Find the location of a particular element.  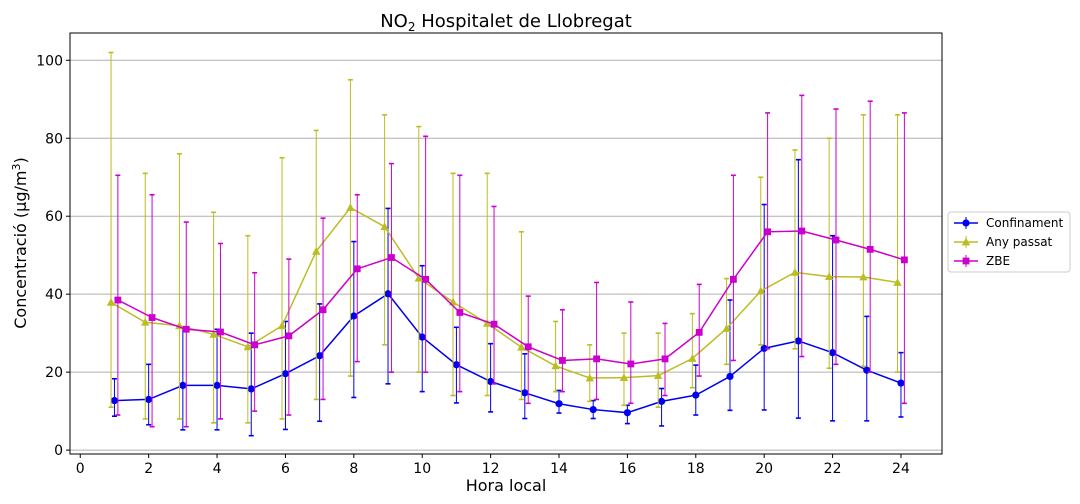

x-tick-label: 0 is located at coordinates (80, 469).